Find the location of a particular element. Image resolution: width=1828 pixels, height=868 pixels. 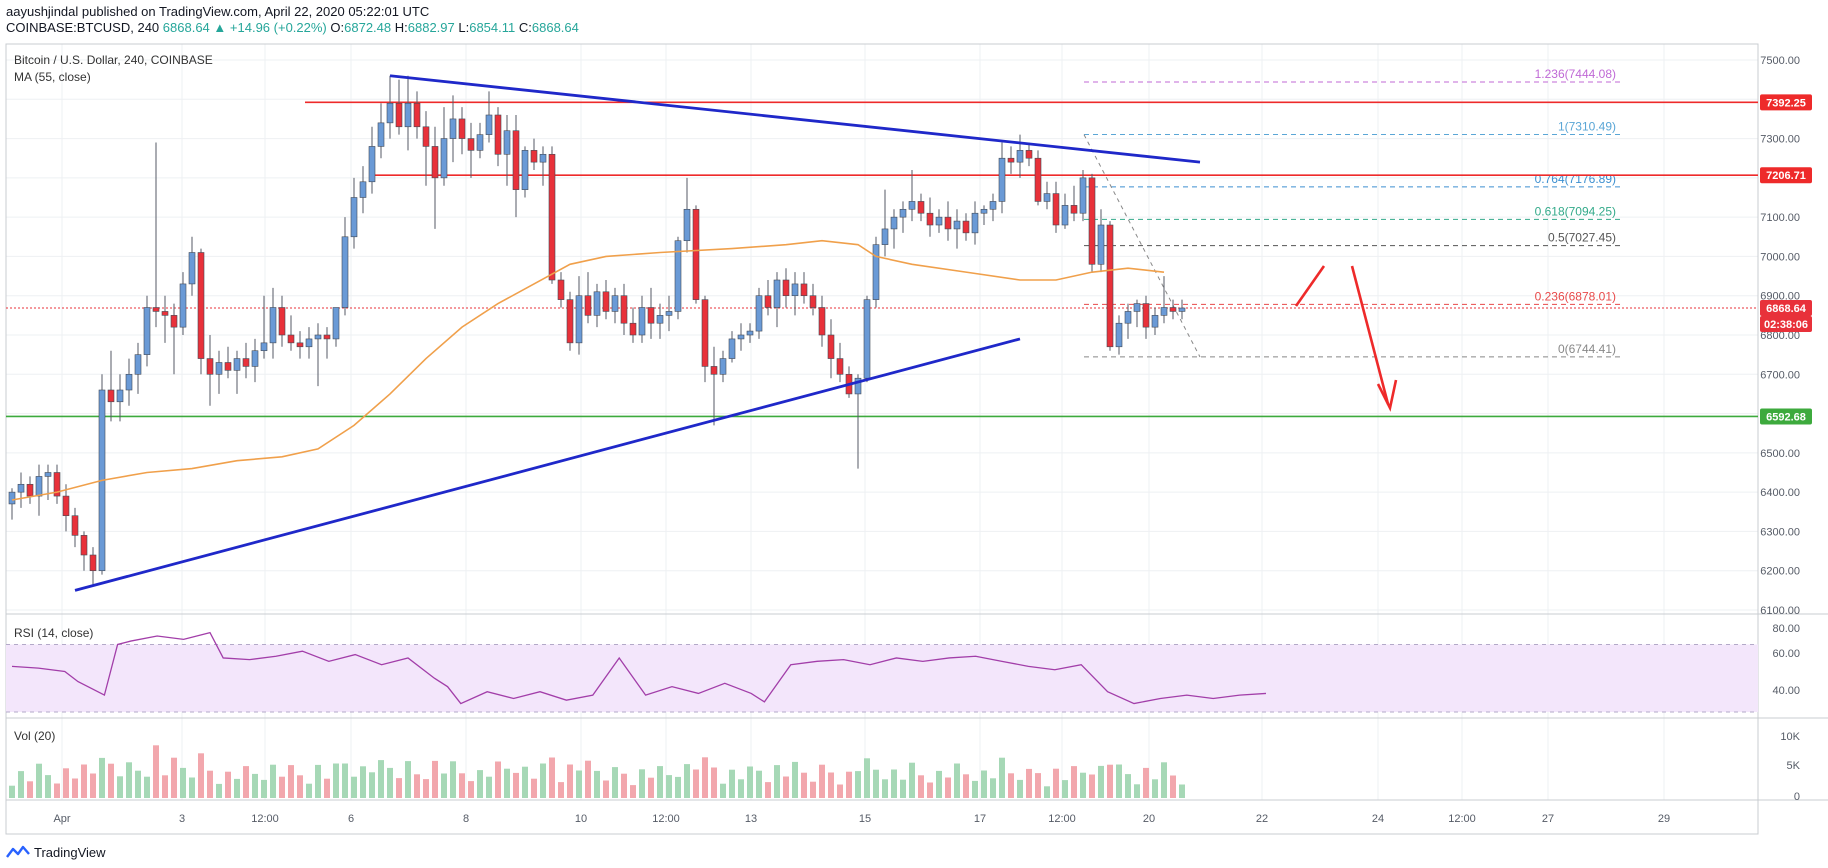

vol-legend: Vol (20) is located at coordinates (34, 736).